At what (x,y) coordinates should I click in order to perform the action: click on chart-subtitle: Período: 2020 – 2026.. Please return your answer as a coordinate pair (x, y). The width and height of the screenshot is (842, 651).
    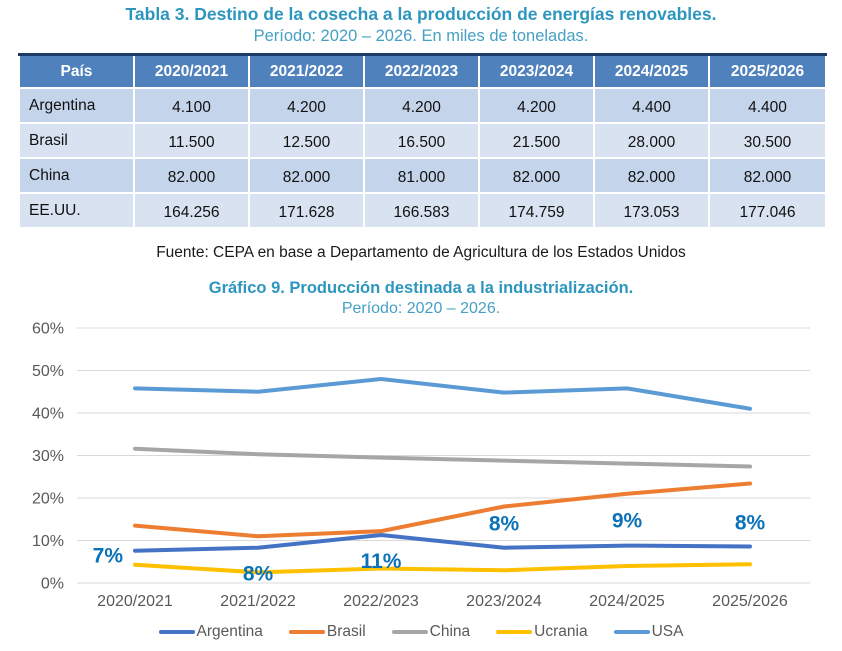
    Looking at the image, I should click on (421, 308).